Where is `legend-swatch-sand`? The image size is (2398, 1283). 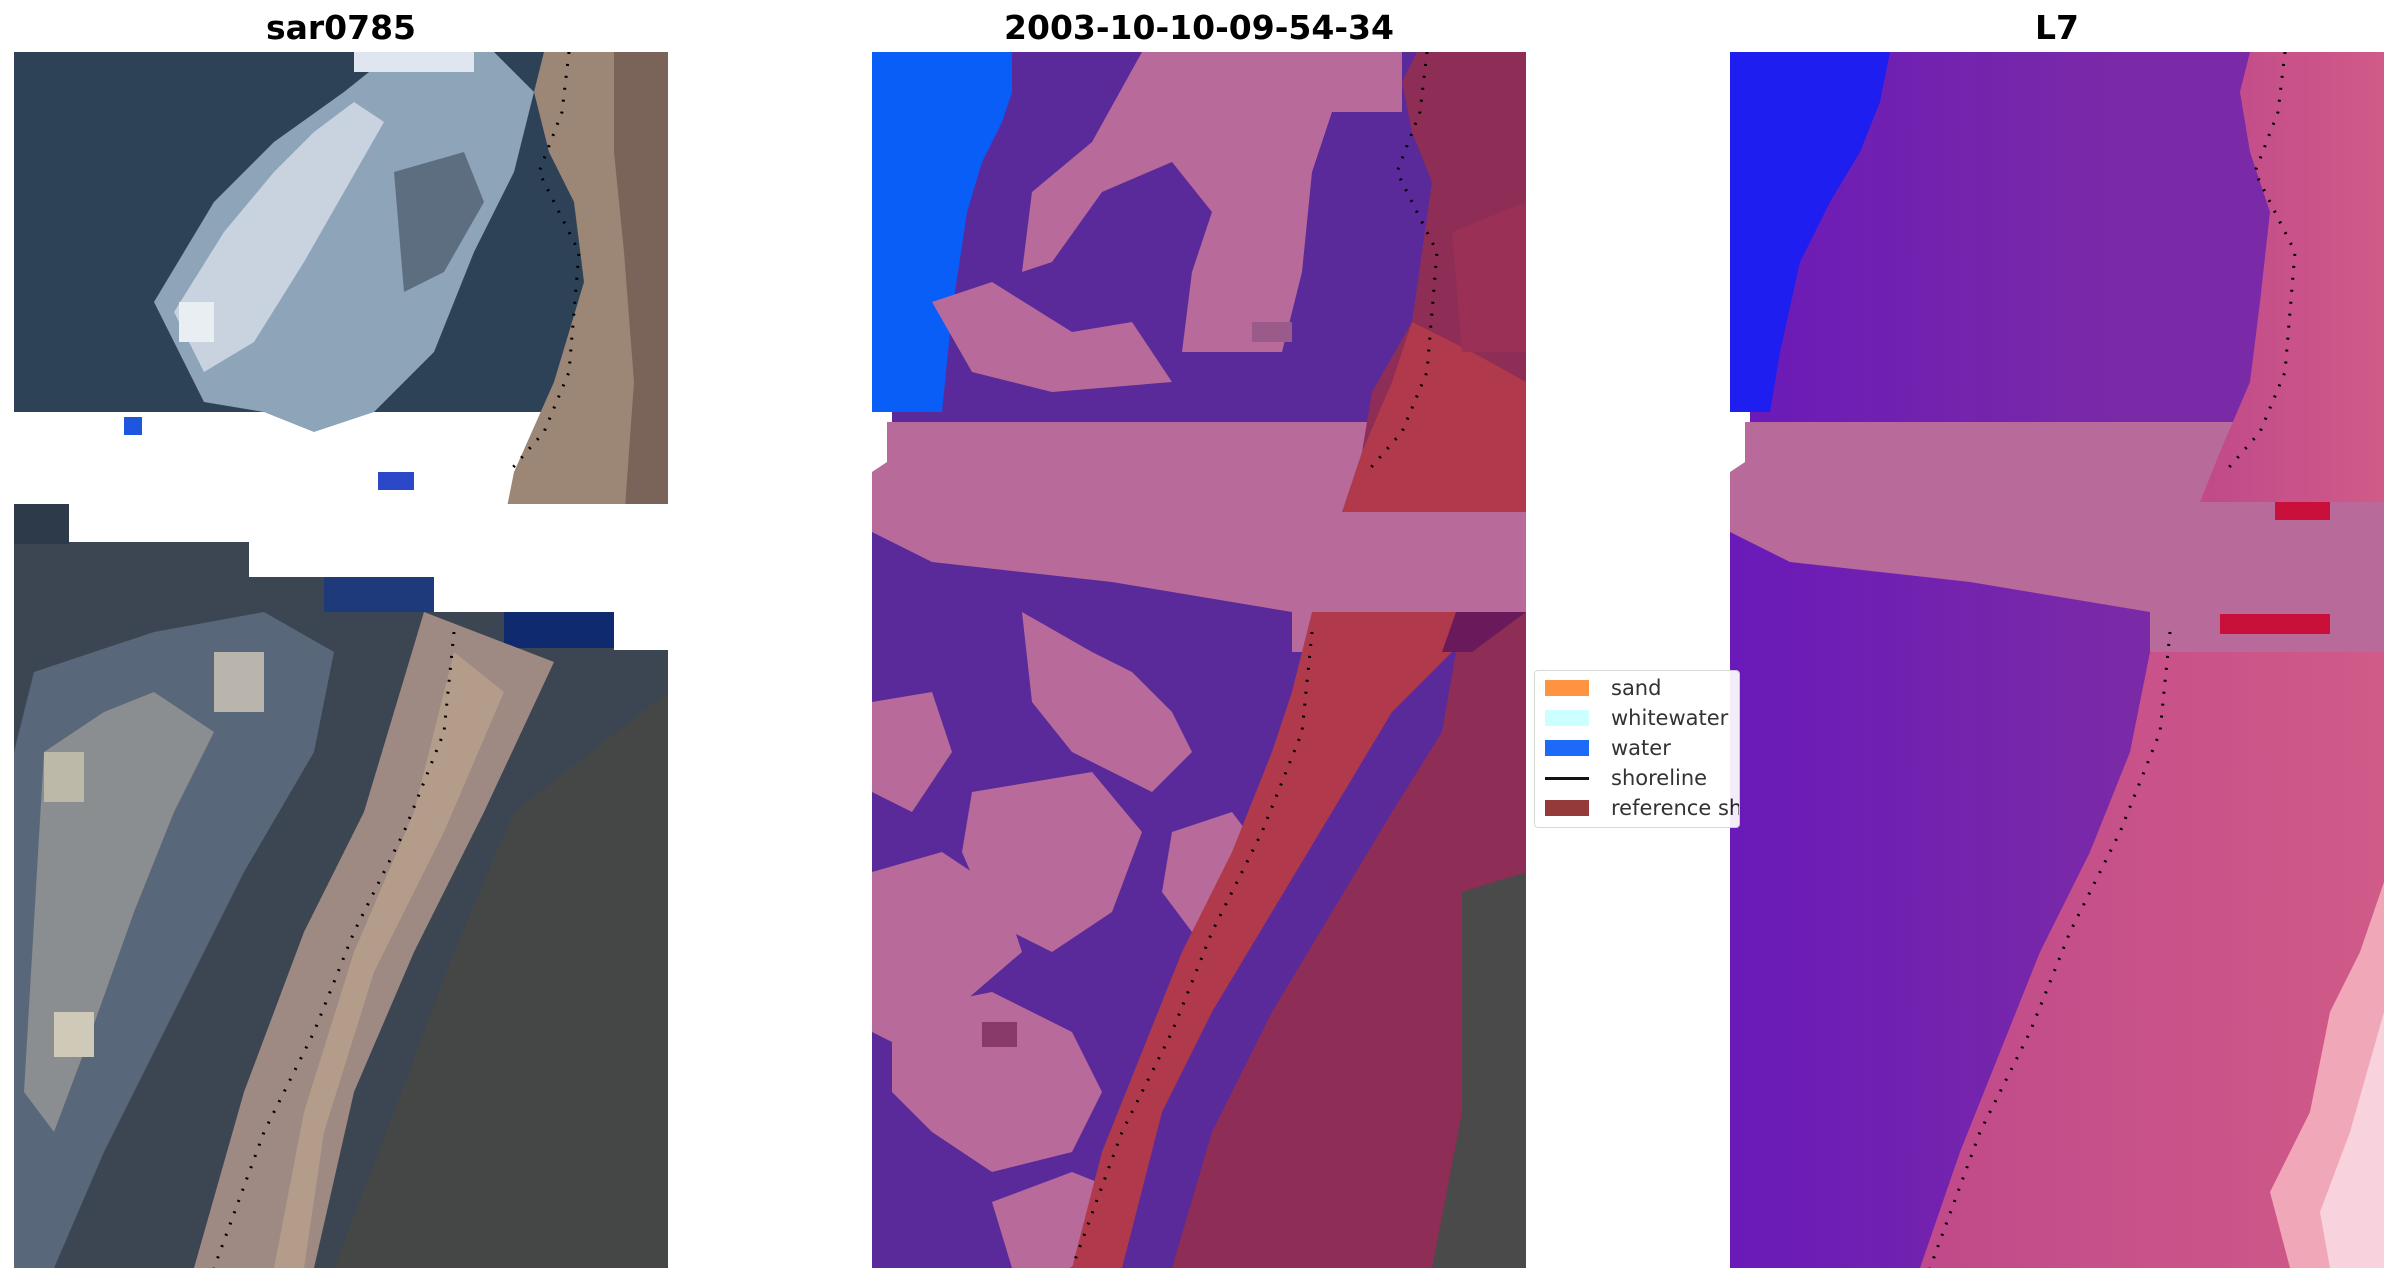
legend-swatch-sand is located at coordinates (1567, 688).